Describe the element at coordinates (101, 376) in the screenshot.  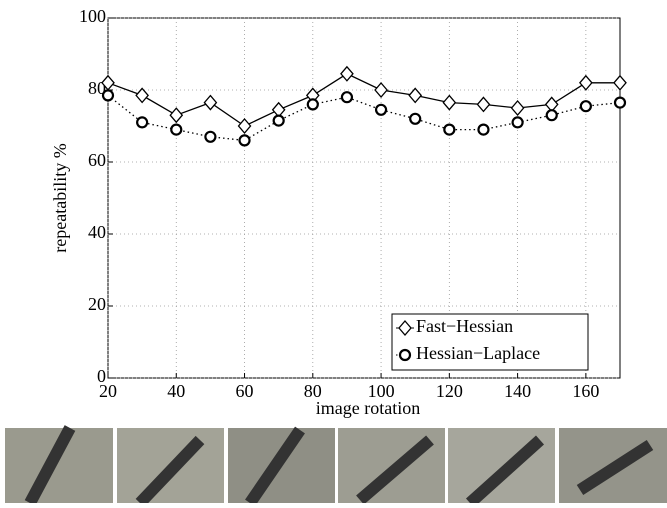
I see `y-tick-label: 0` at that location.